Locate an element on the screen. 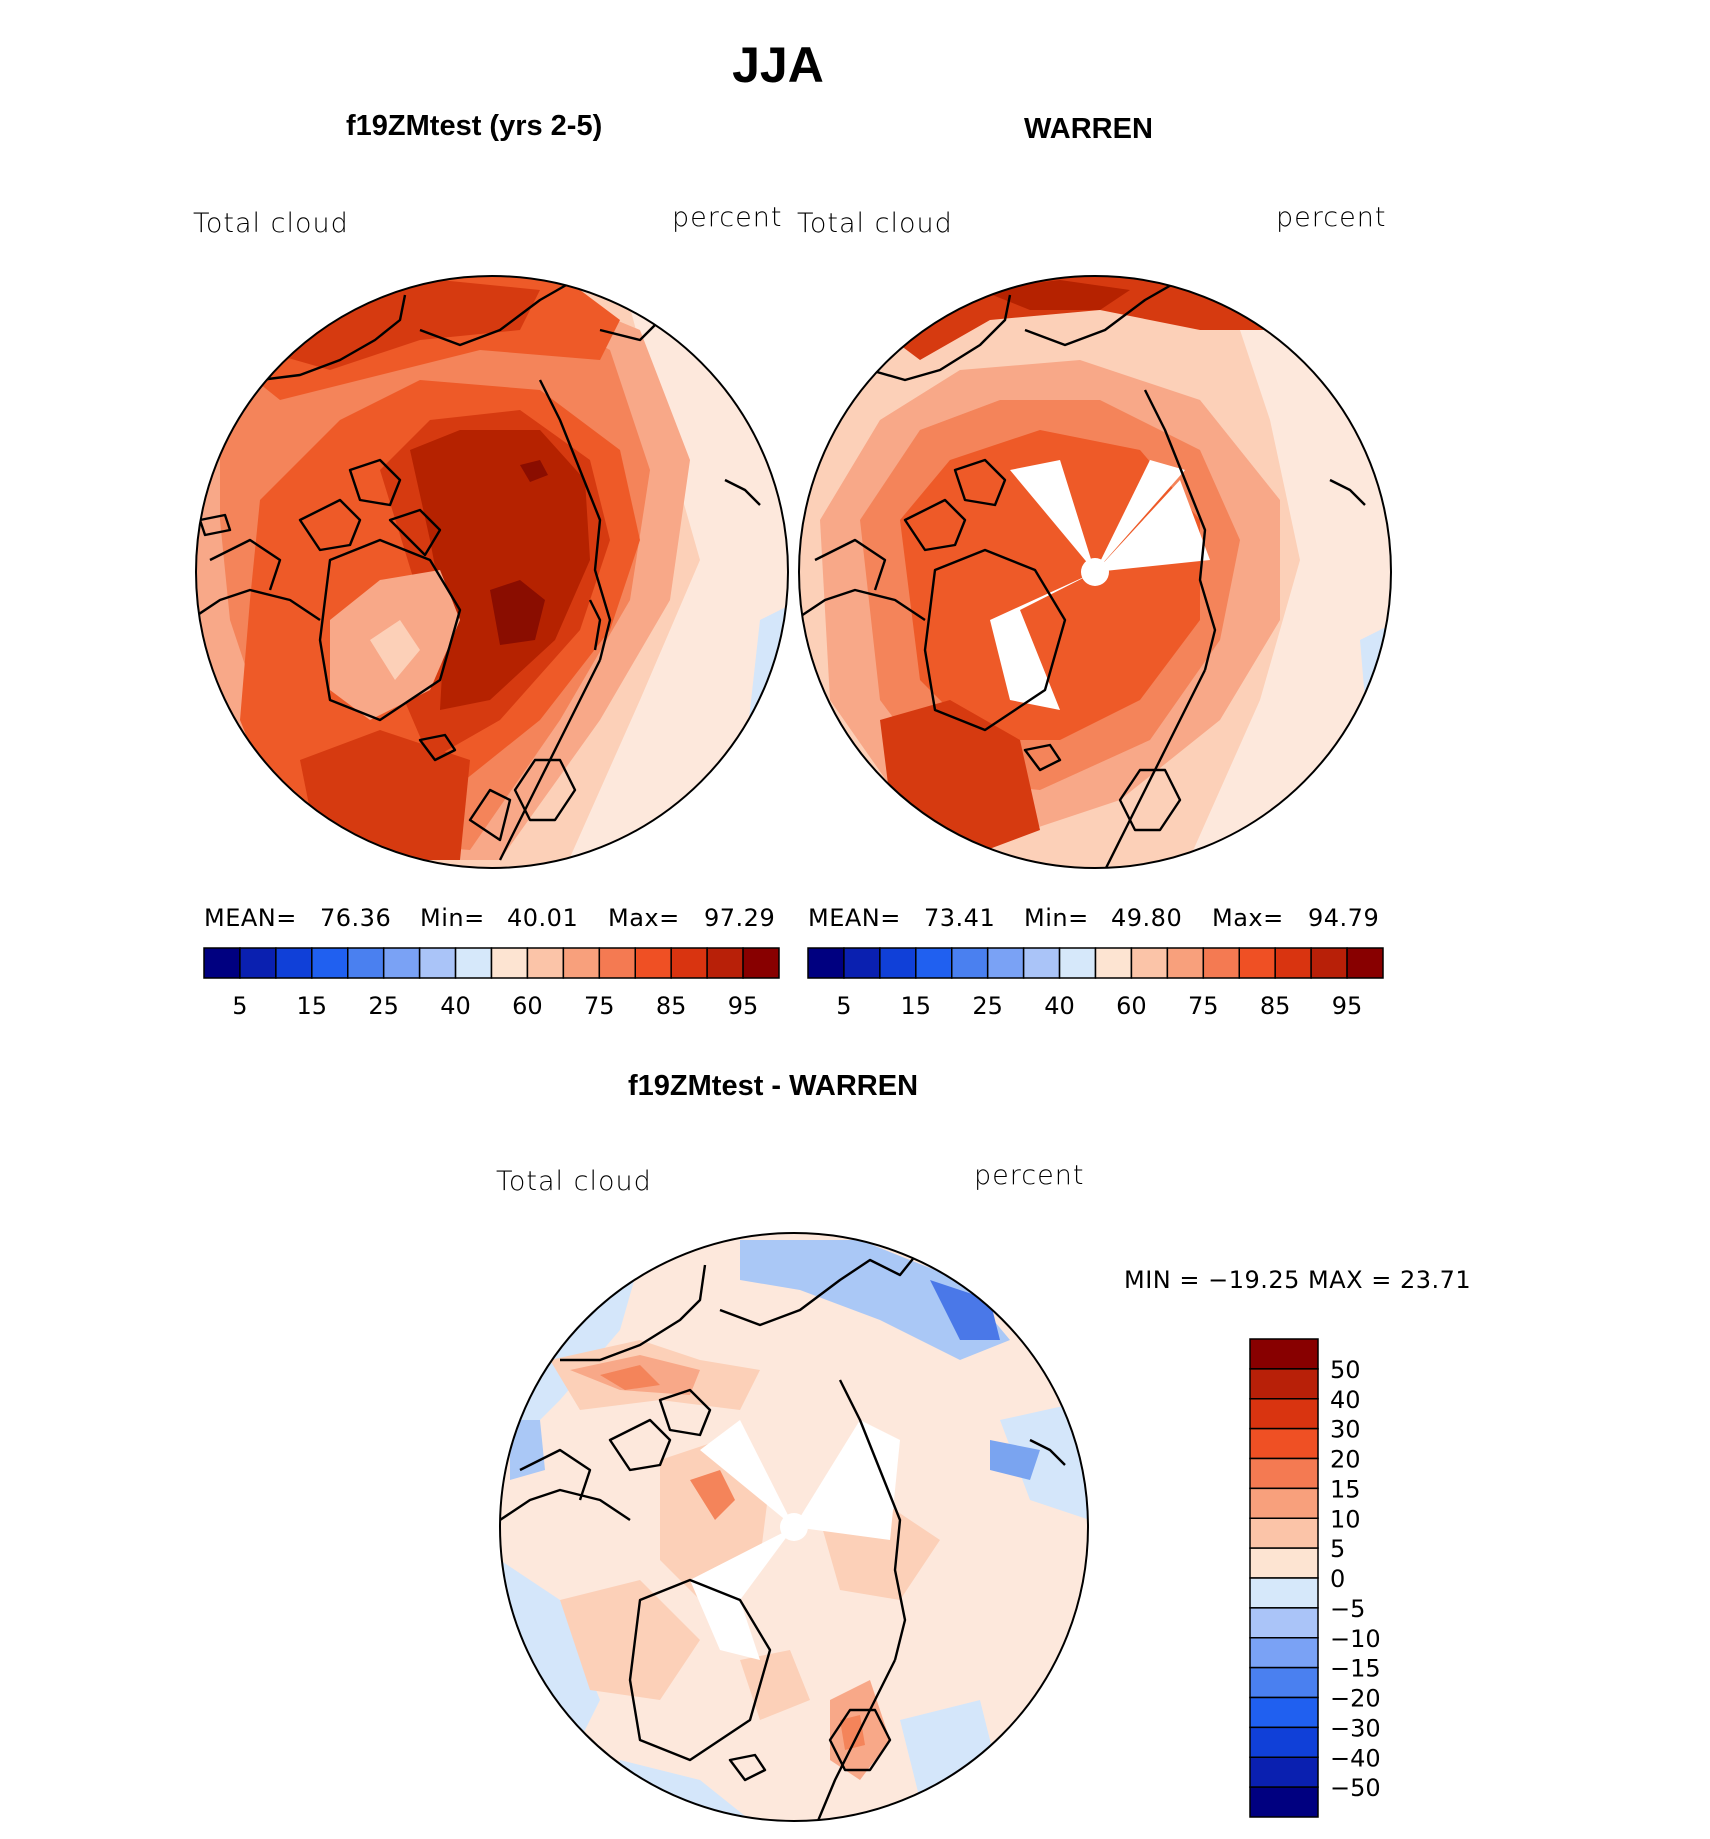  colorbar-tick-label: 50 is located at coordinates (1345, 1370).